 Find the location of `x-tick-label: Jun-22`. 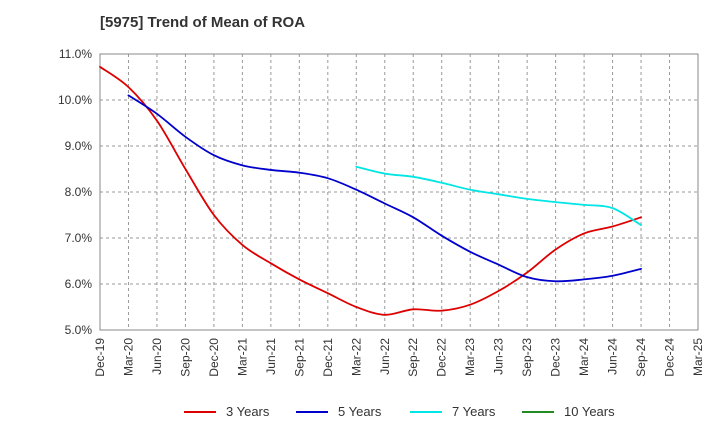

x-tick-label: Jun-22 is located at coordinates (385, 356).